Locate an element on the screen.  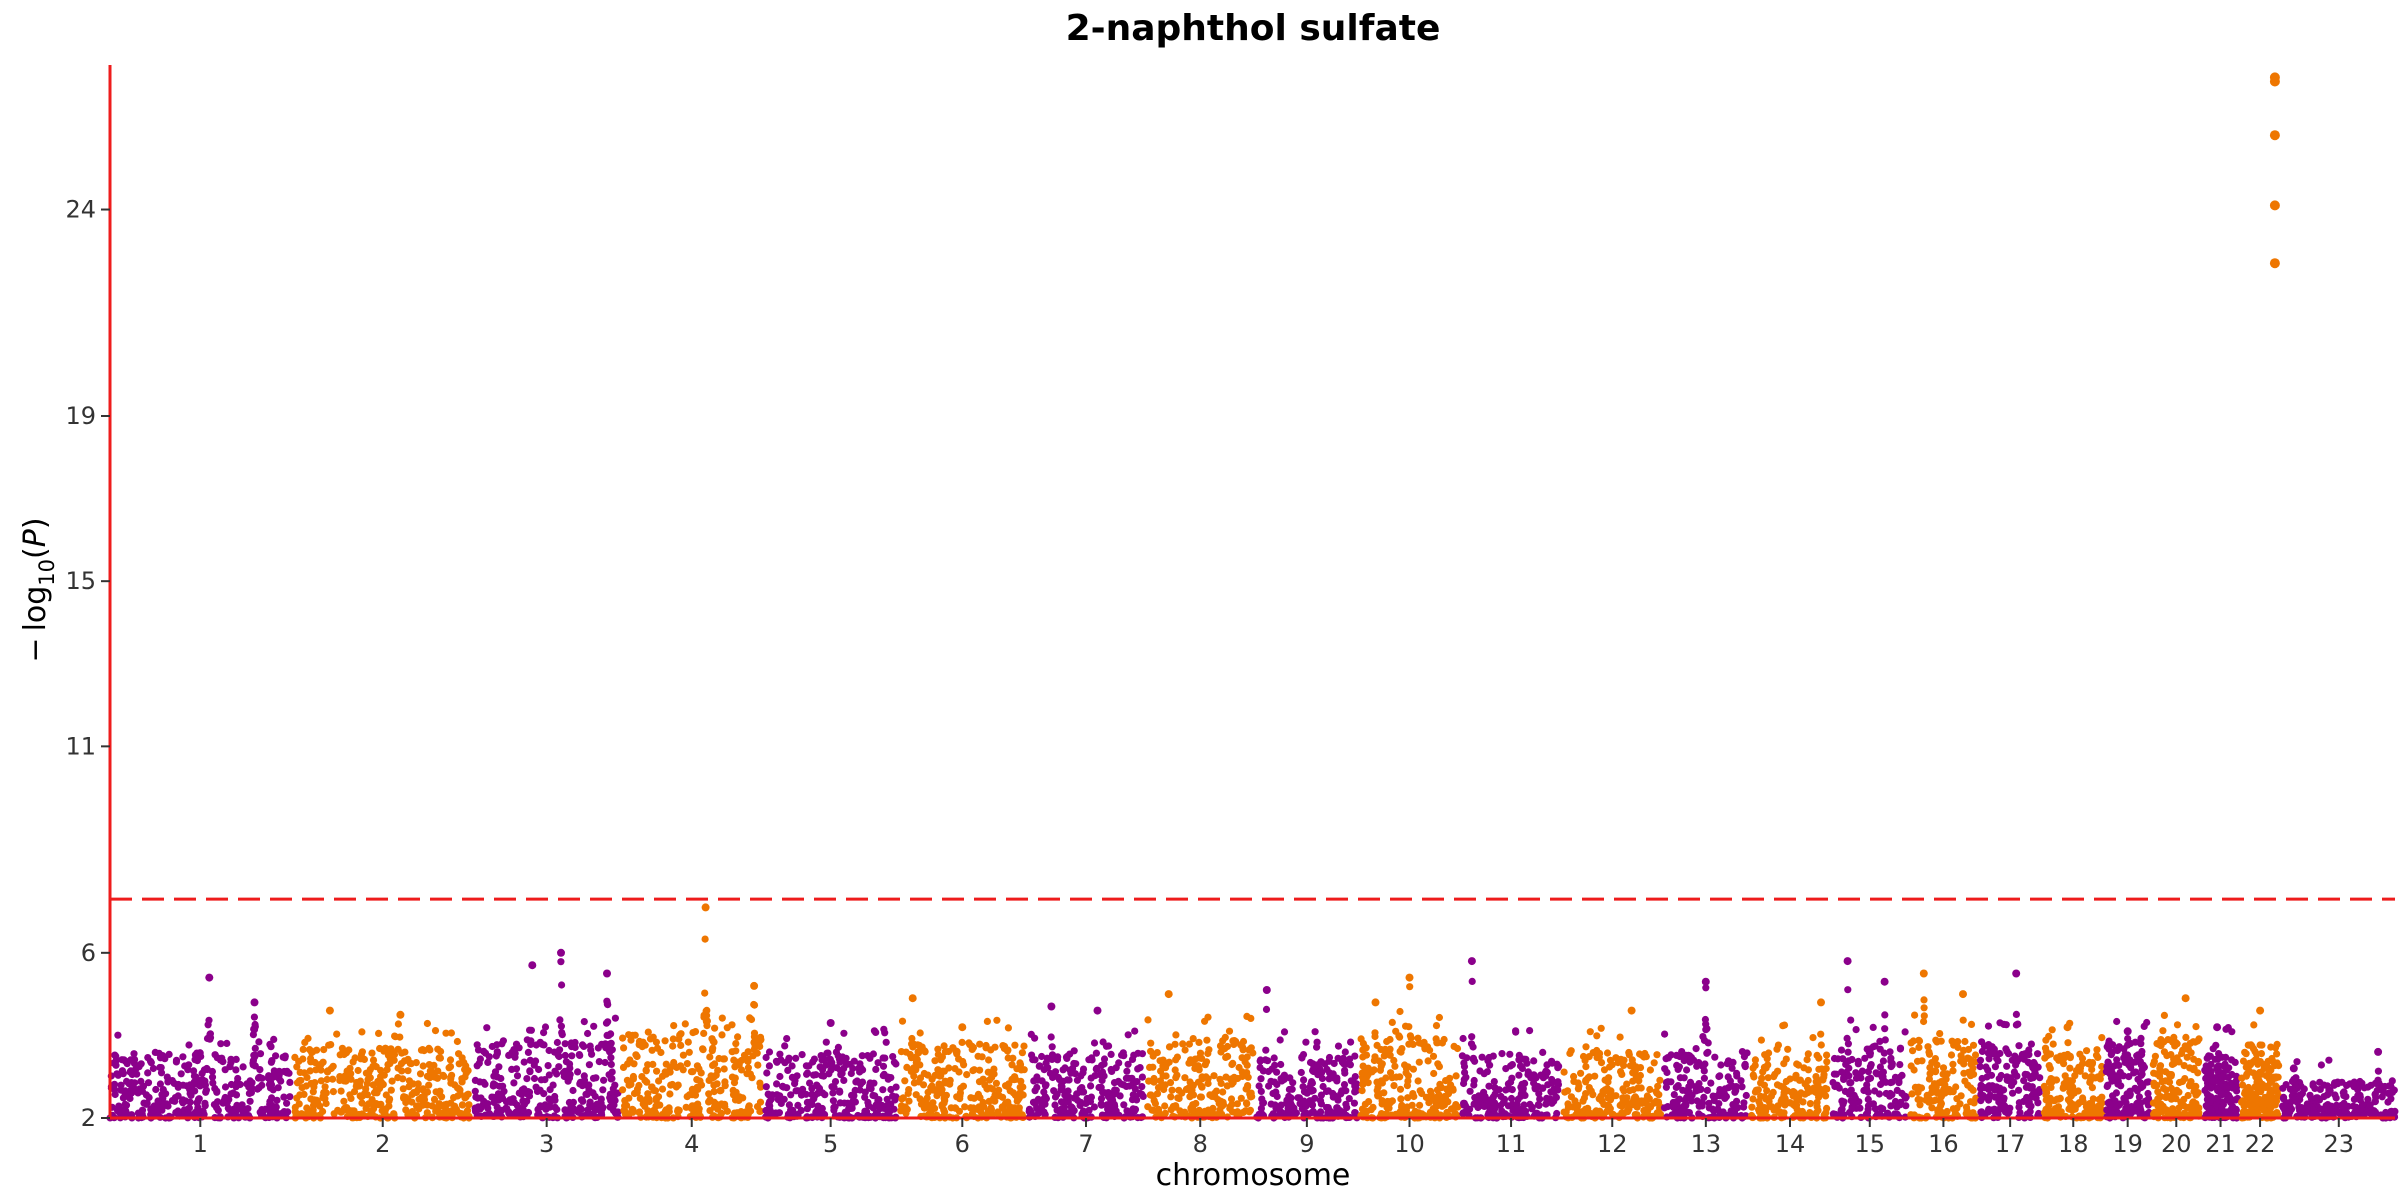
snp-point-chr19 is located at coordinates (2111, 1055).